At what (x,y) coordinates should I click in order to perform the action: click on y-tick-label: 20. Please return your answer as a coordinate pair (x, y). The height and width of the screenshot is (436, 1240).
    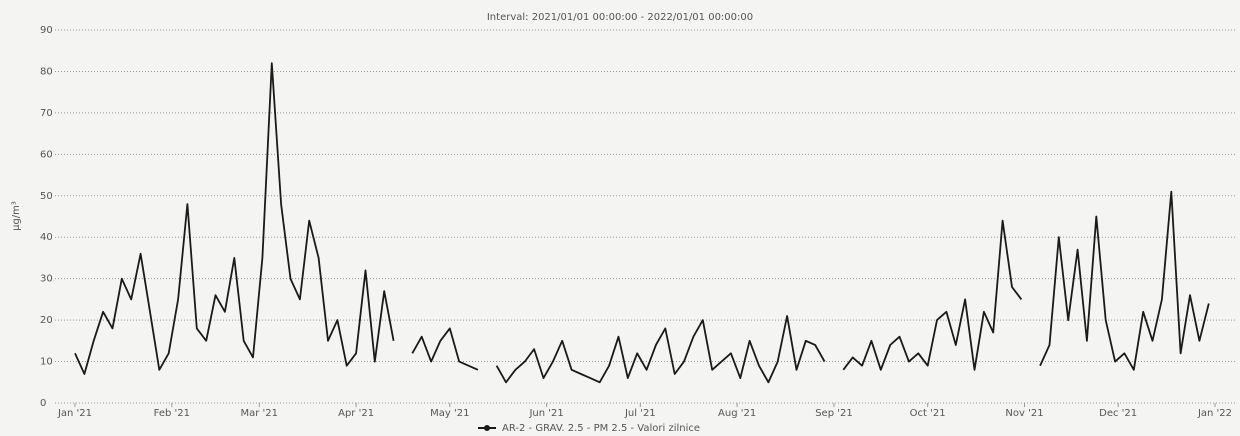
    Looking at the image, I should click on (46, 320).